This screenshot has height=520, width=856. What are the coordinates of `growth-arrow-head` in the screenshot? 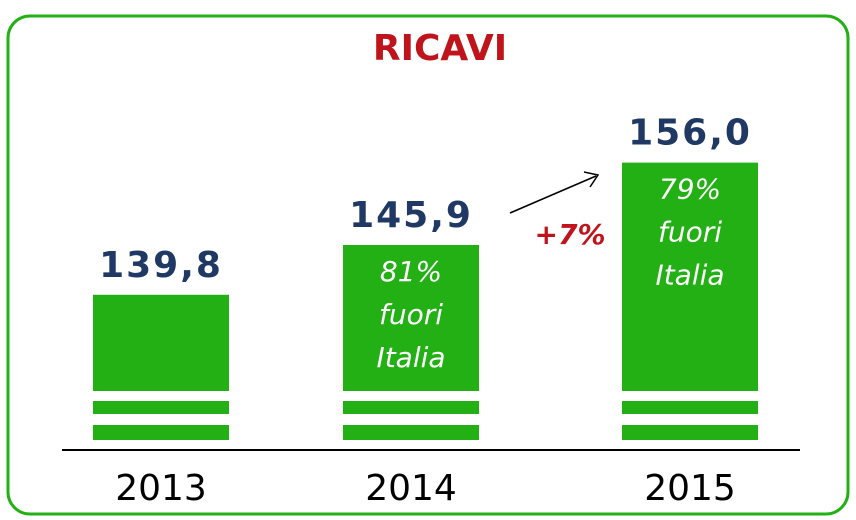 It's located at (591, 179).